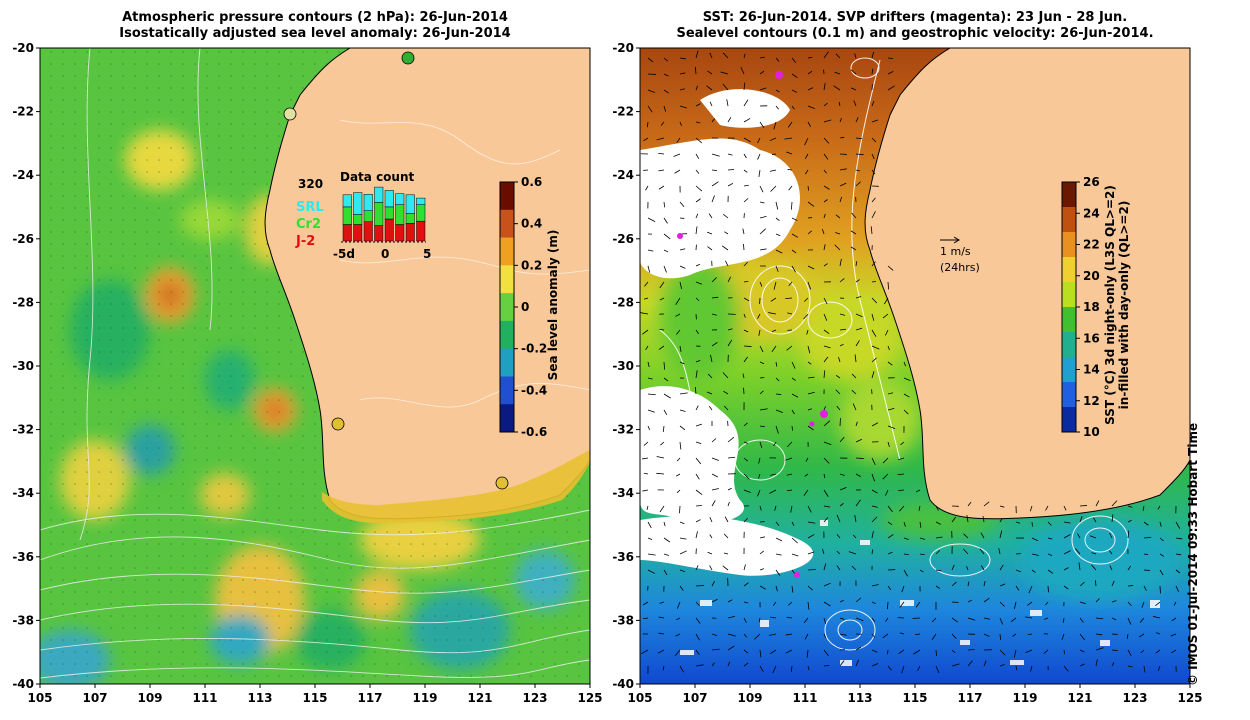  What do you see at coordinates (525, 307) in the screenshot?
I see `colorbar-tick-label: 0` at bounding box center [525, 307].